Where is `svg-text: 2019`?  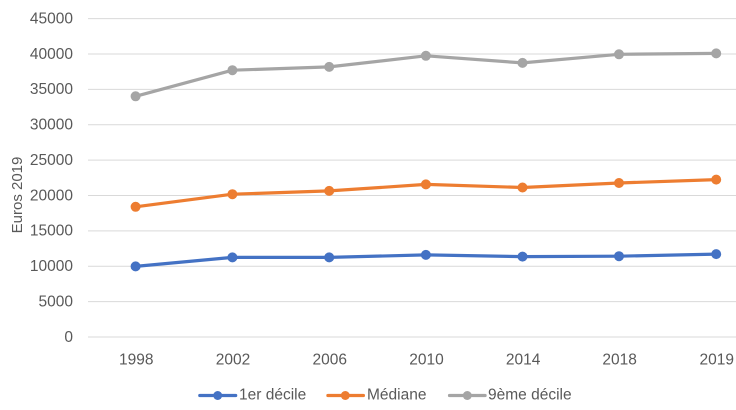
svg-text: 2019 is located at coordinates (717, 359).